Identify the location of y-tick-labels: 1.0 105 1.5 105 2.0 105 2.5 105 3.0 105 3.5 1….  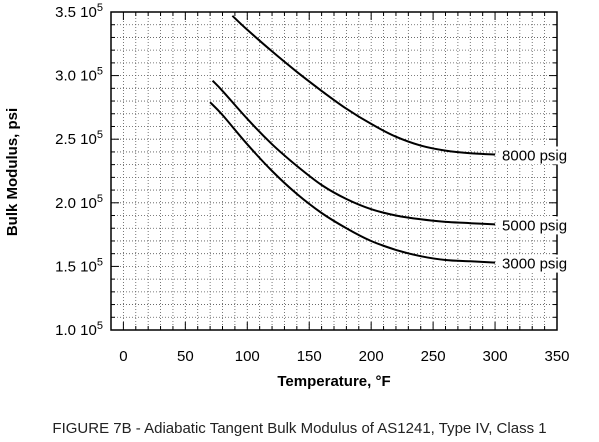
(79, 170).